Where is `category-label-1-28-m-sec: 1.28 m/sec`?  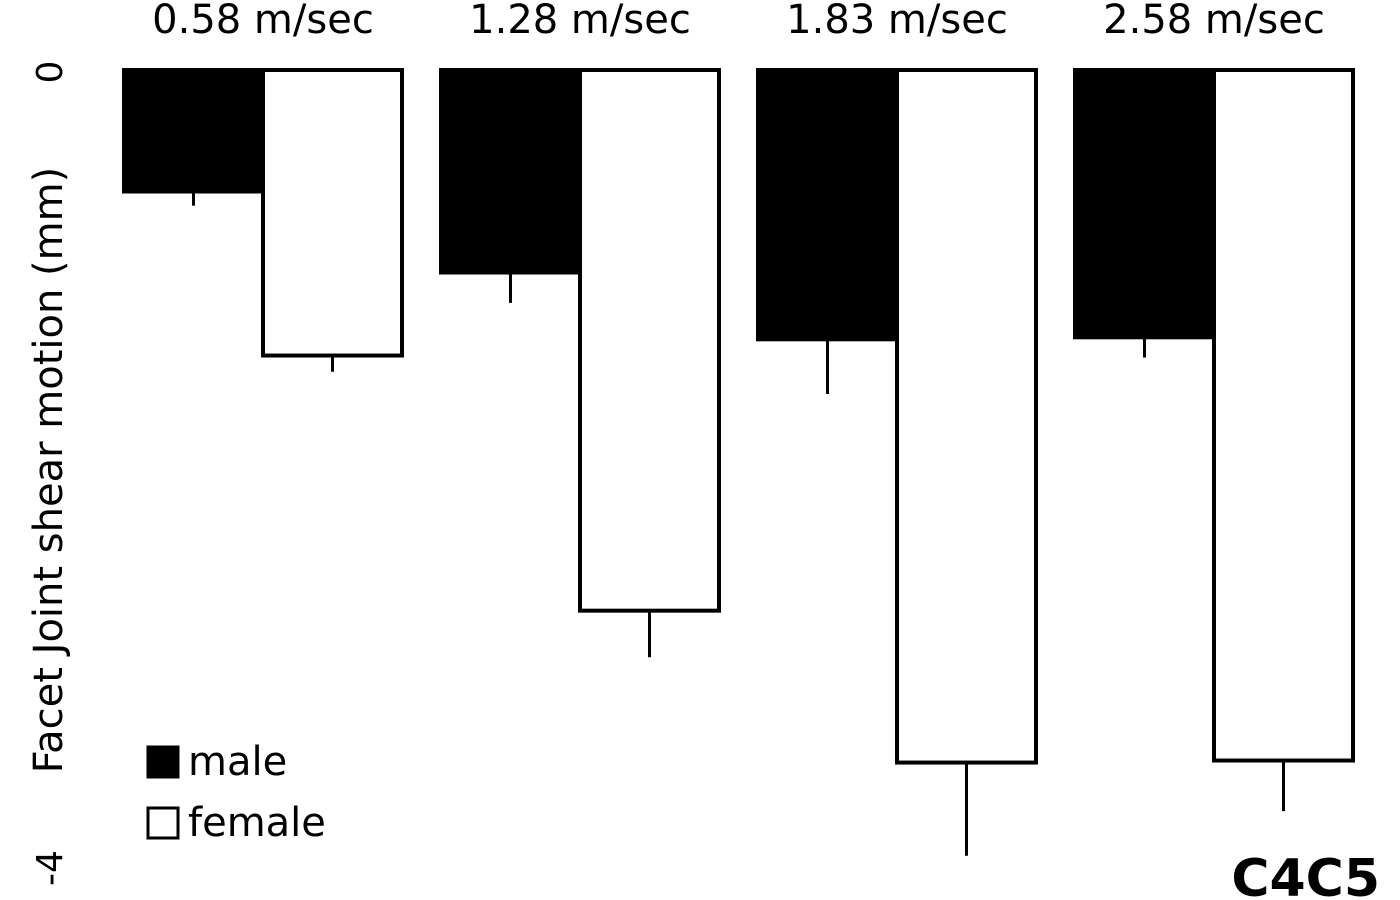
category-label-1-28-m-sec: 1.28 m/sec is located at coordinates (580, 21).